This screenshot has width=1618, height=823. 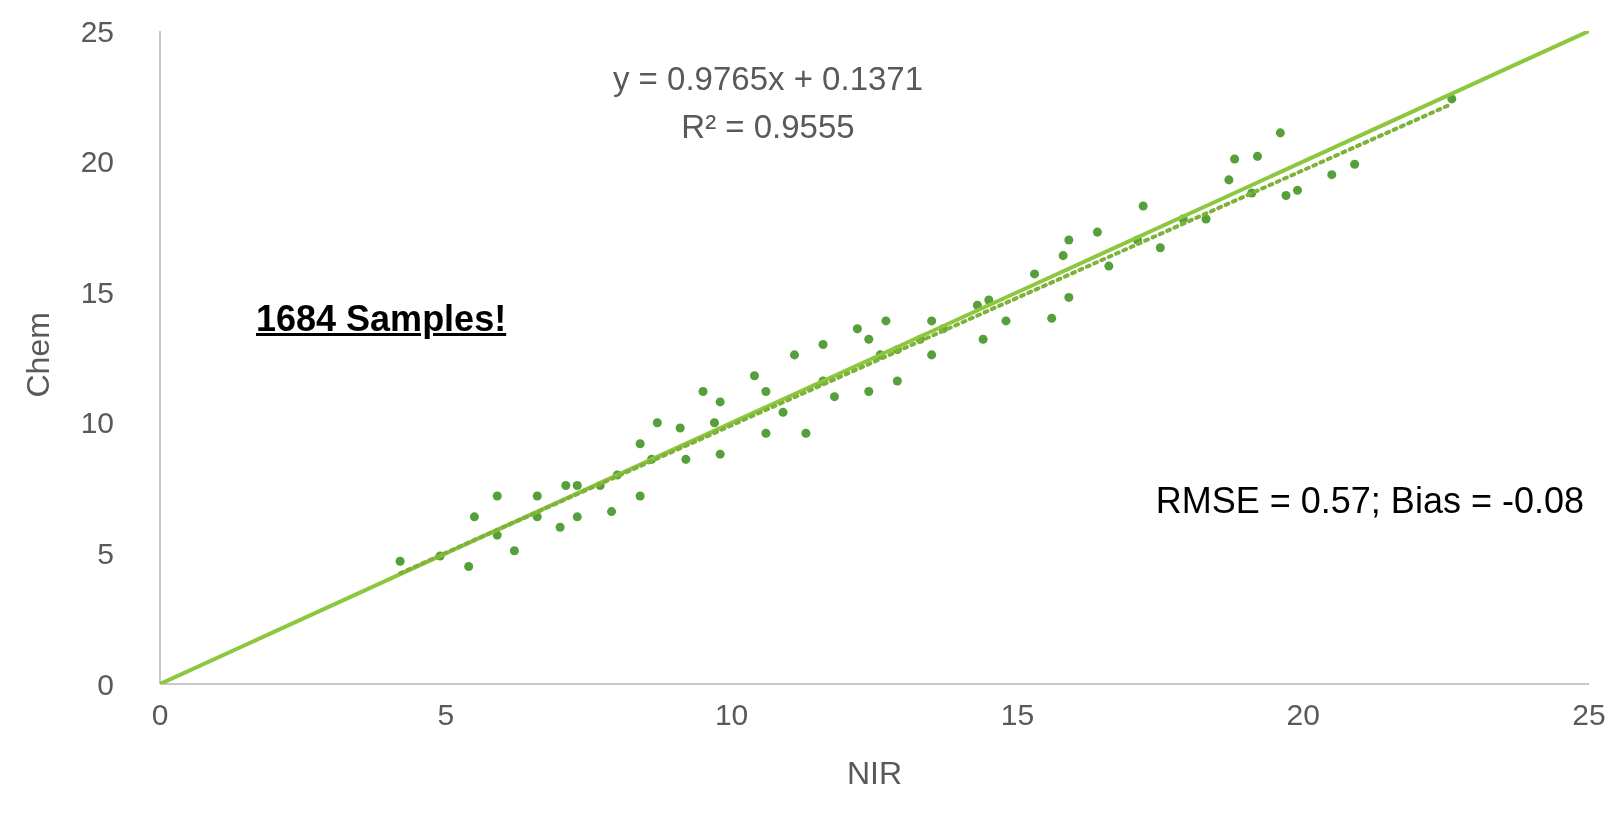 I want to click on y-tick-label: 0, so click(x=105, y=684).